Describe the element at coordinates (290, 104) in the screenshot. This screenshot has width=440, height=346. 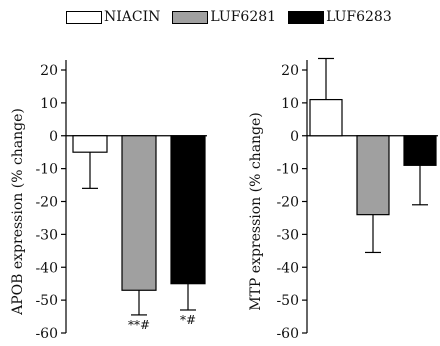
I see `panel2-ytick-label-1: 10` at that location.